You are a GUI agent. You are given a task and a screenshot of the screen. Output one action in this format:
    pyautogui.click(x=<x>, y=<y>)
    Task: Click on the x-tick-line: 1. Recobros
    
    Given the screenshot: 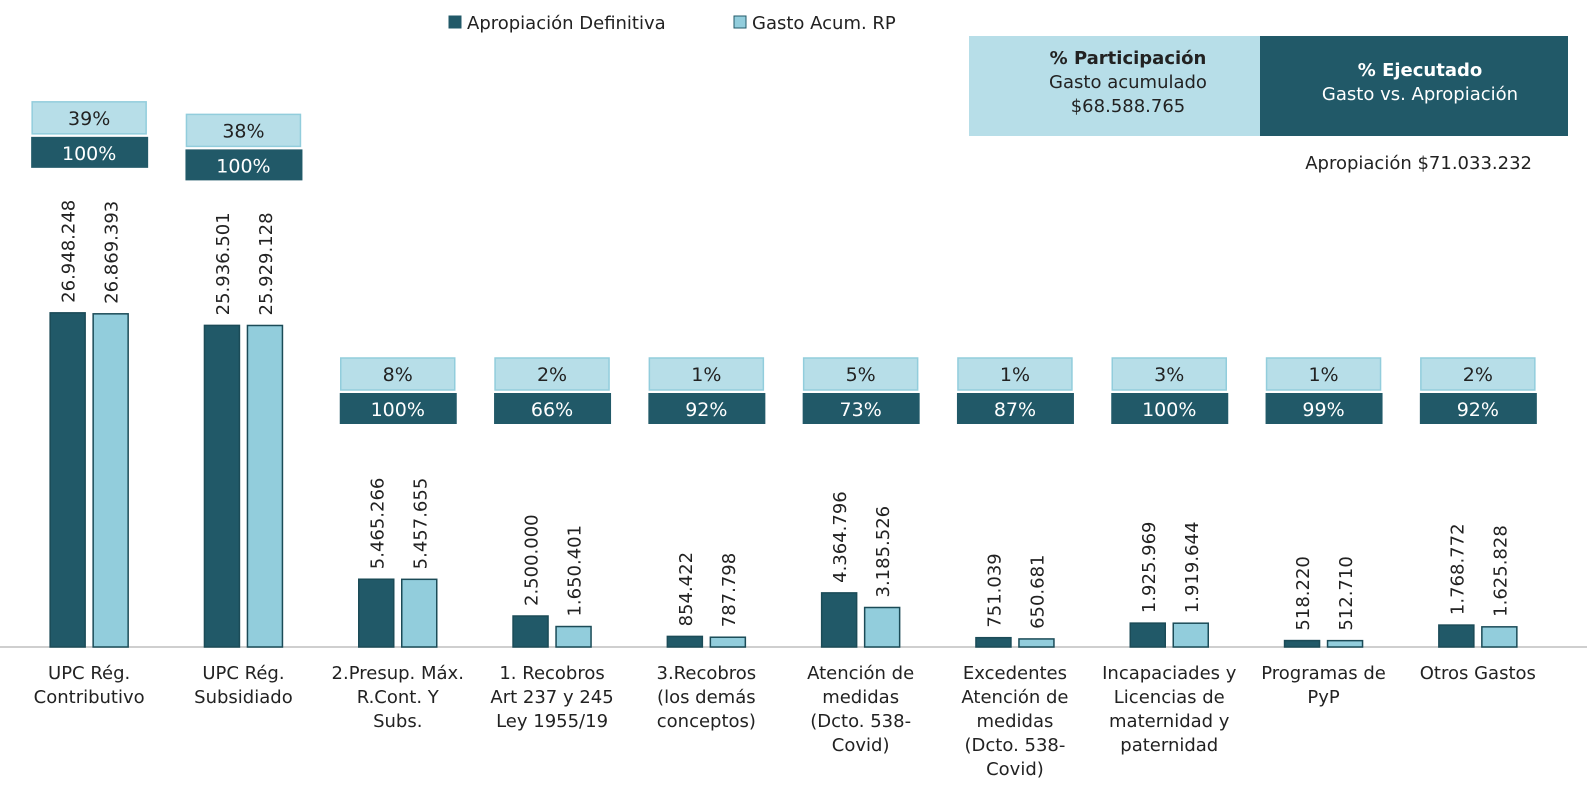 What is the action you would take?
    pyautogui.click(x=551, y=673)
    